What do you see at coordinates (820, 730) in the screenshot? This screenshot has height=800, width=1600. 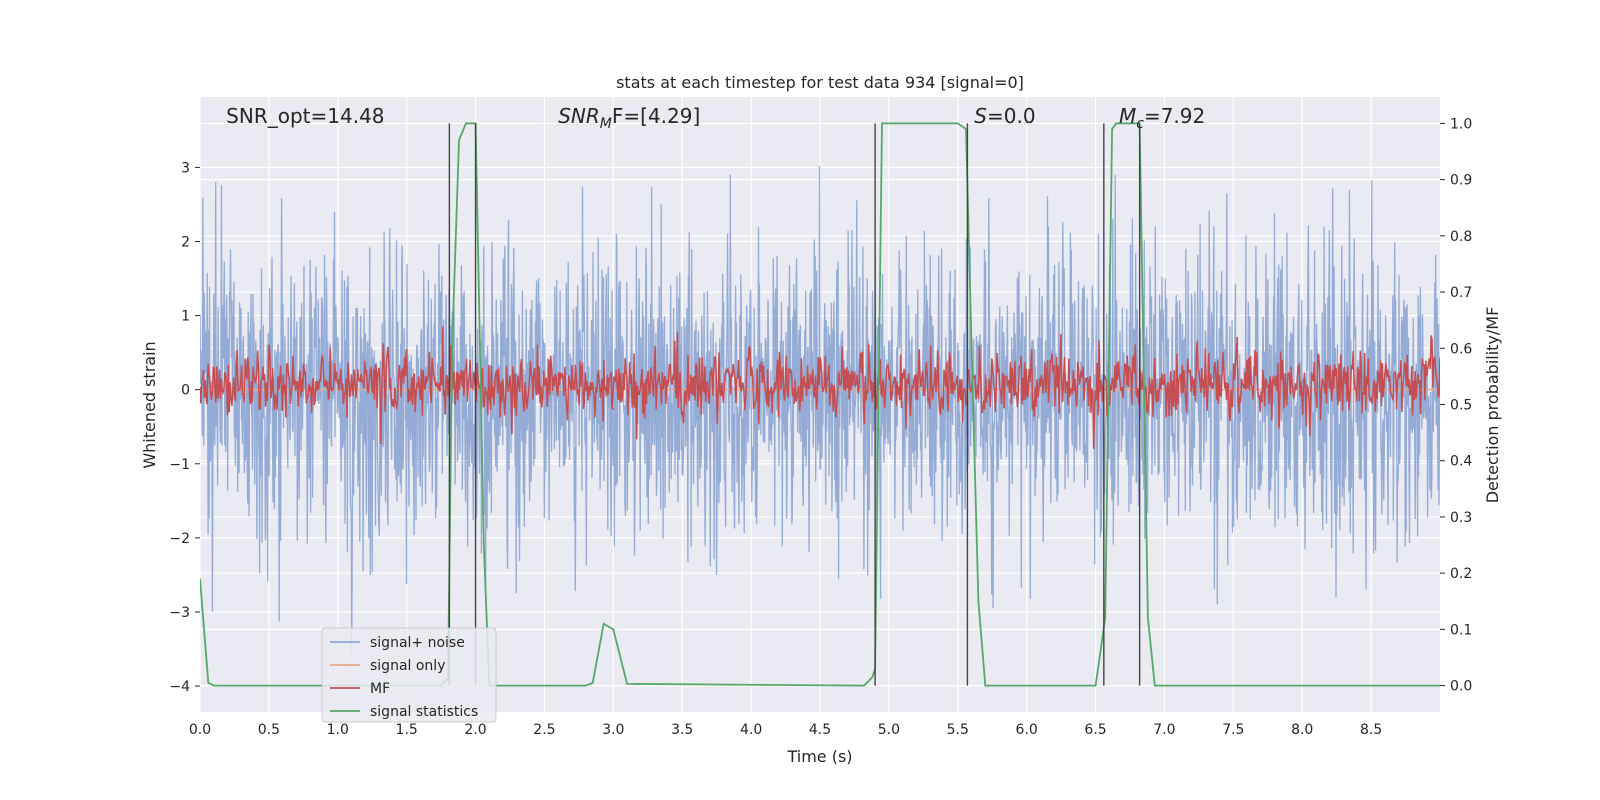 I see `x-tick-label: 4.5` at bounding box center [820, 730].